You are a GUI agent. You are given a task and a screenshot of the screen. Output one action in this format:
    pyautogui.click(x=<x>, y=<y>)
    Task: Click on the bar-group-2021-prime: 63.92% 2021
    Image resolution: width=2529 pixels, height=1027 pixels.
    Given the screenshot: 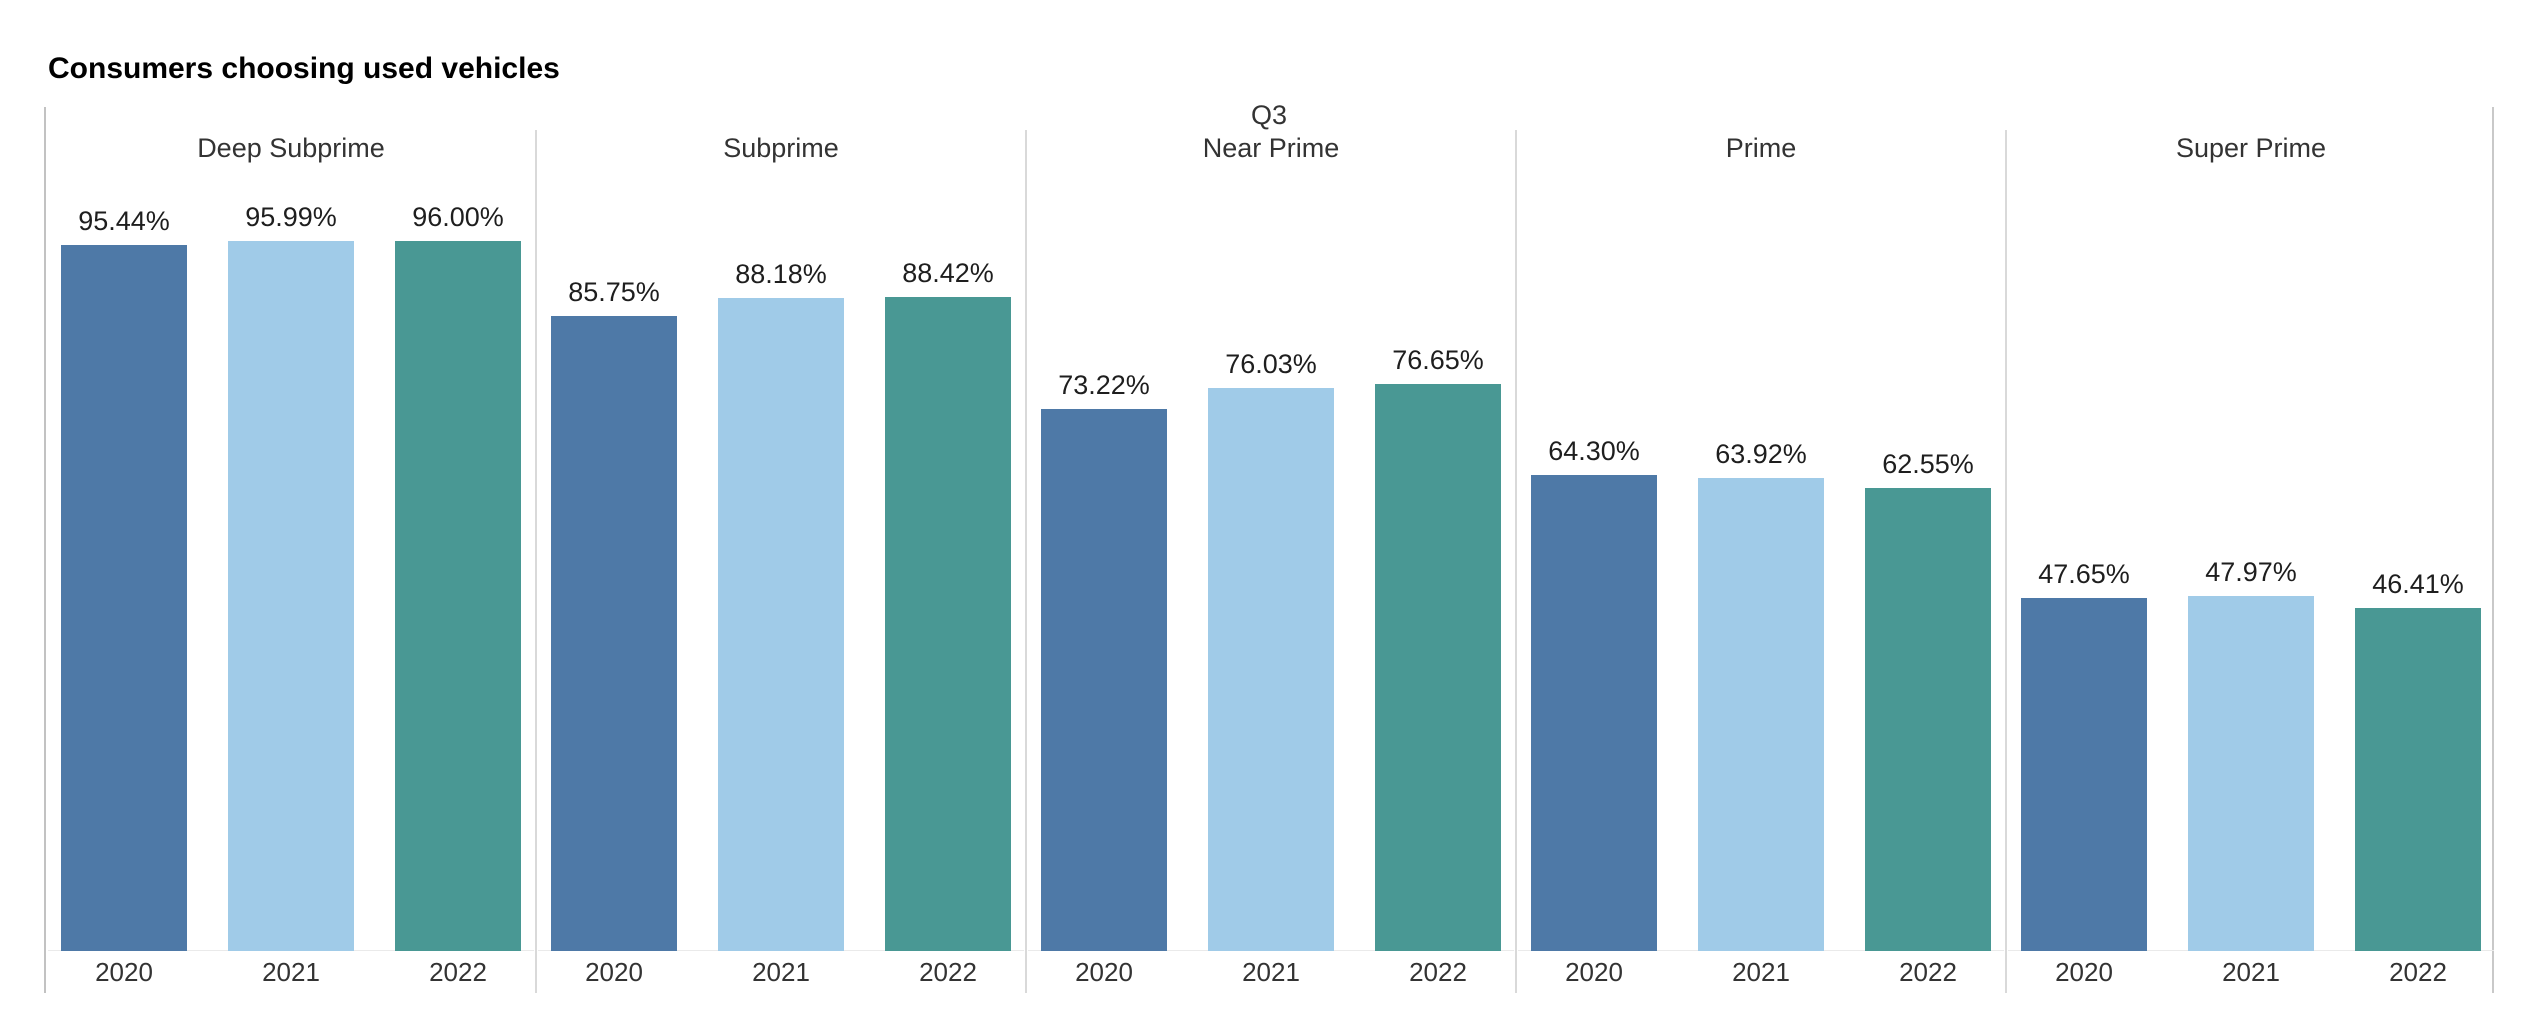 What is the action you would take?
    pyautogui.click(x=1761, y=550)
    